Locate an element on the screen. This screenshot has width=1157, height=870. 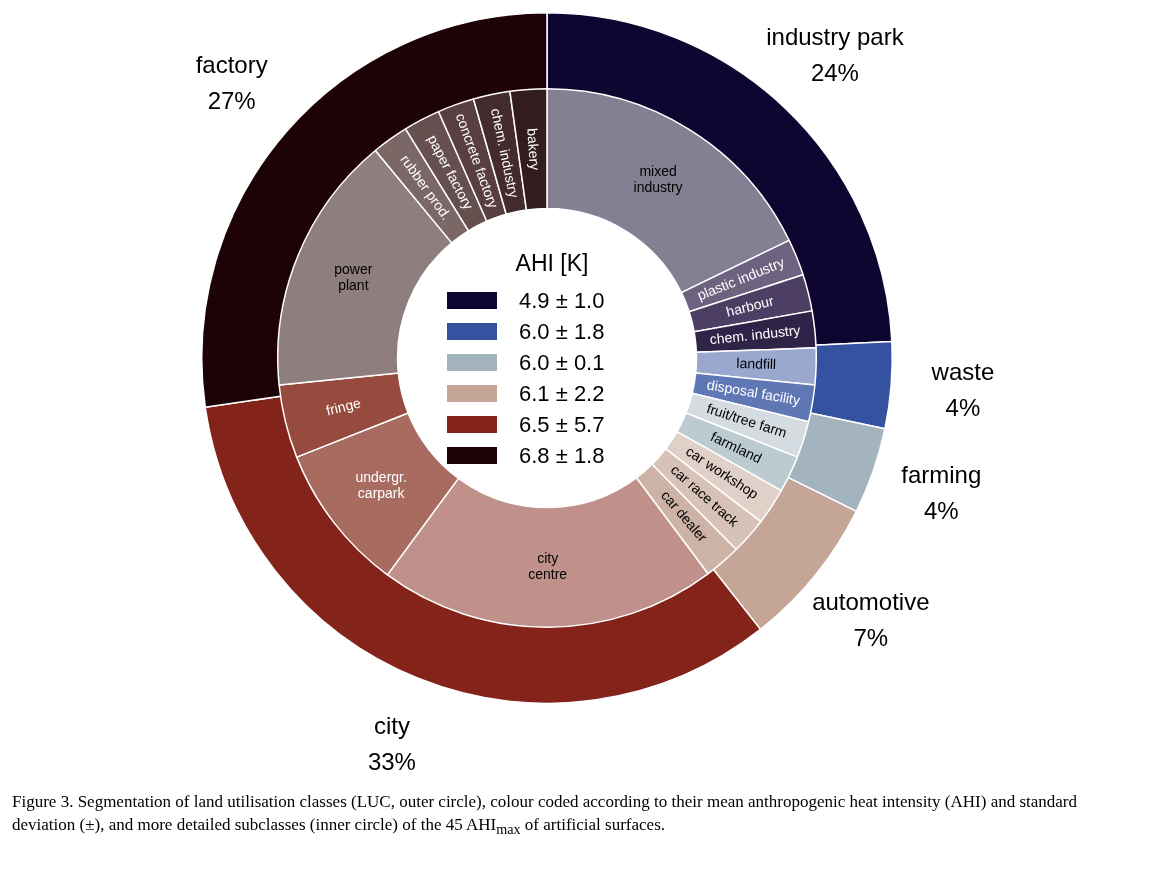
text: 4.9 ± 1.0 is located at coordinates (562, 300).